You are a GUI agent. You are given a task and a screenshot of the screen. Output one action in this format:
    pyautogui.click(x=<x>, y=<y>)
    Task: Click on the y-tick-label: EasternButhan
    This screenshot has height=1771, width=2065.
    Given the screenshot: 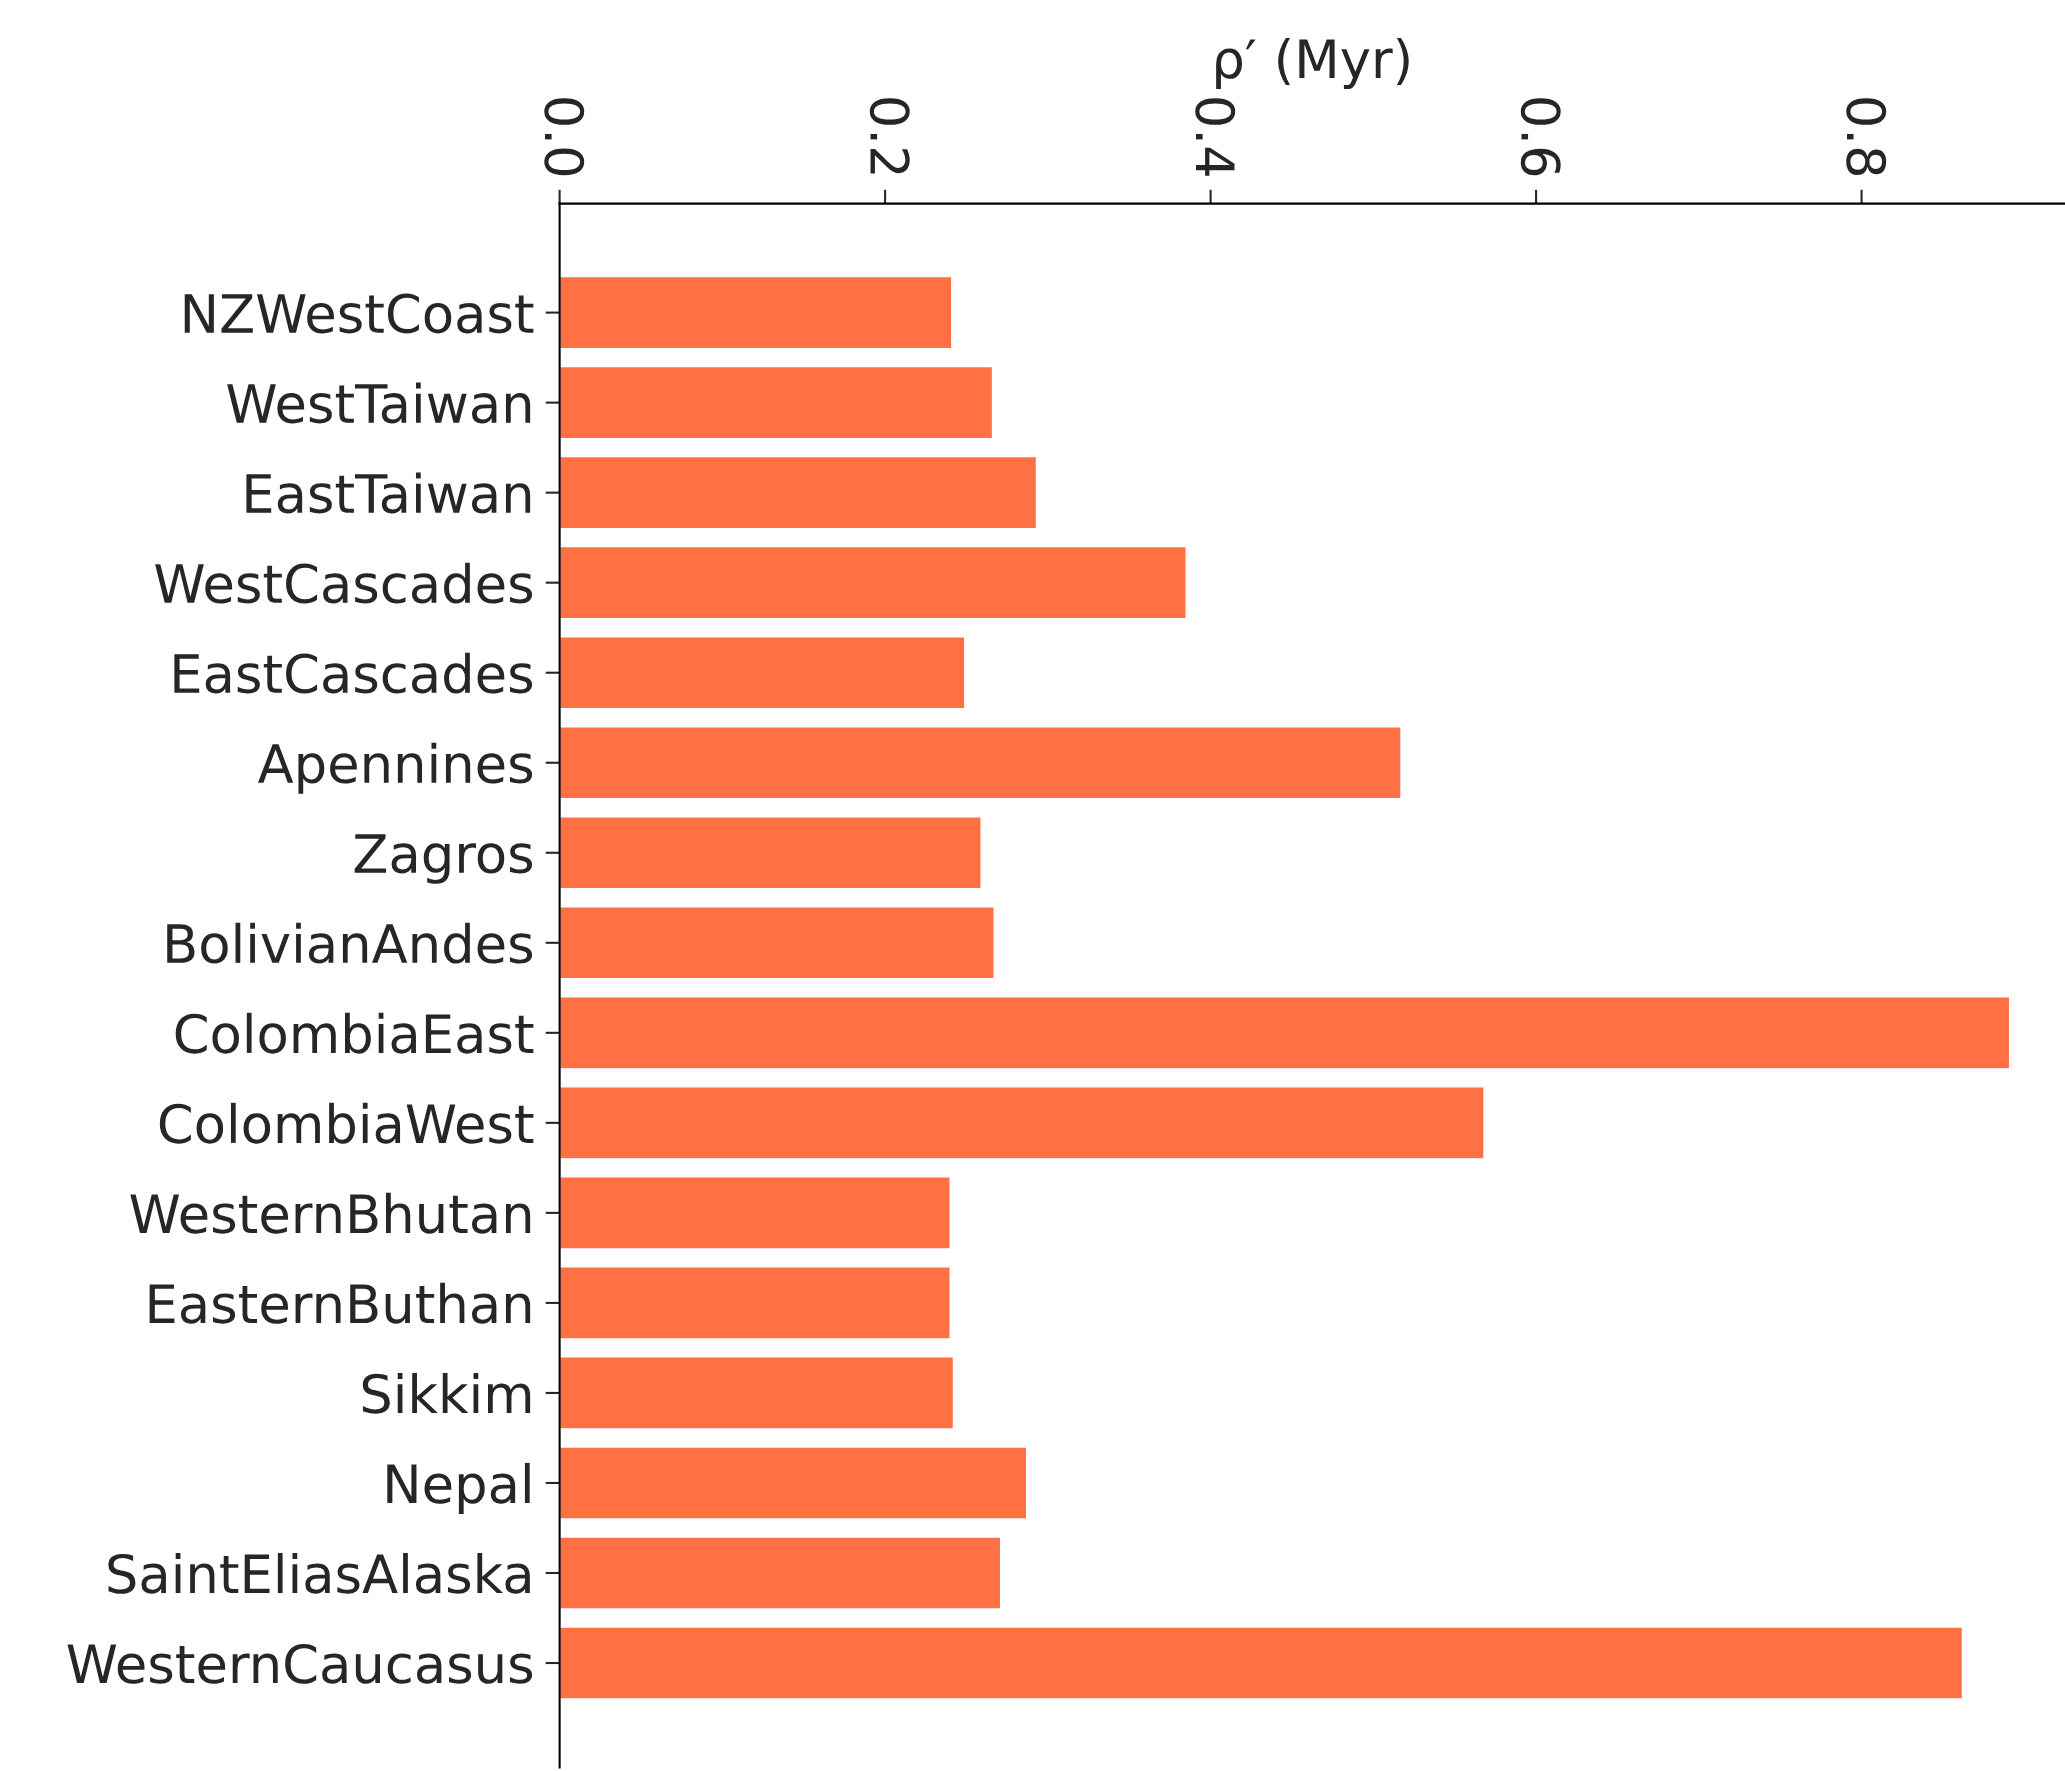 What is the action you would take?
    pyautogui.click(x=340, y=1303)
    